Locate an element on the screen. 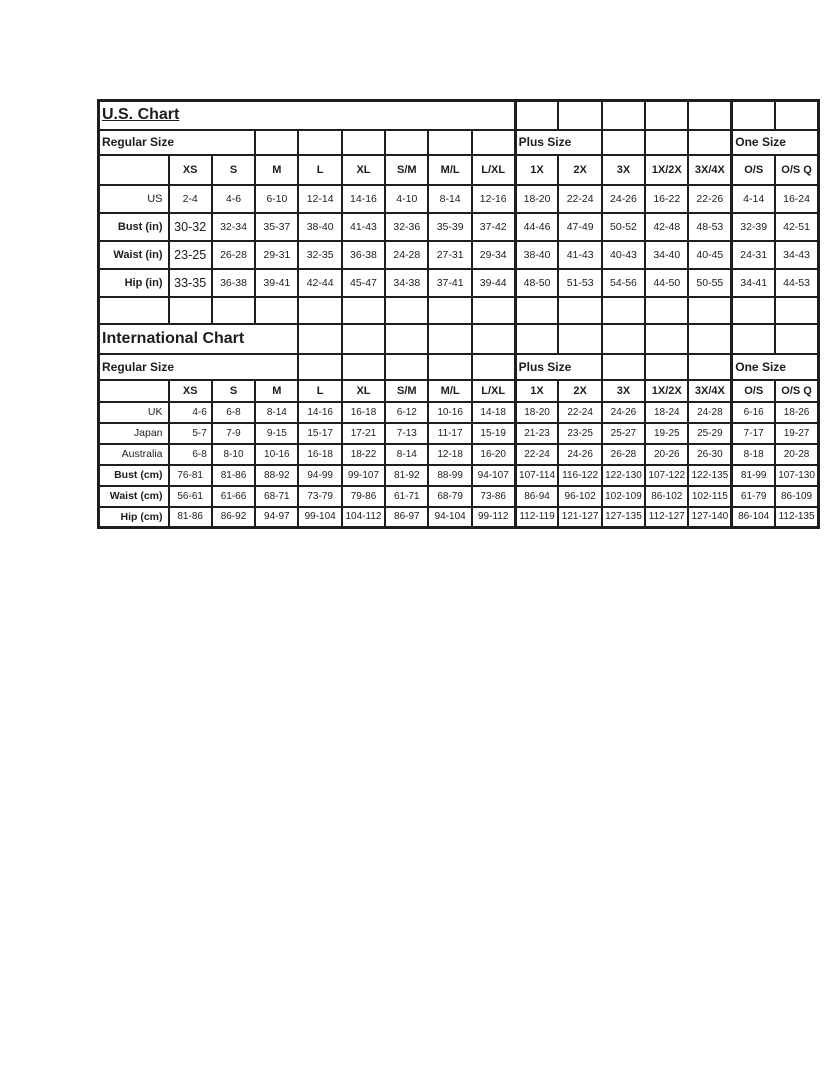  cell-australia-1x-2x: 20-26 is located at coordinates (667, 454).